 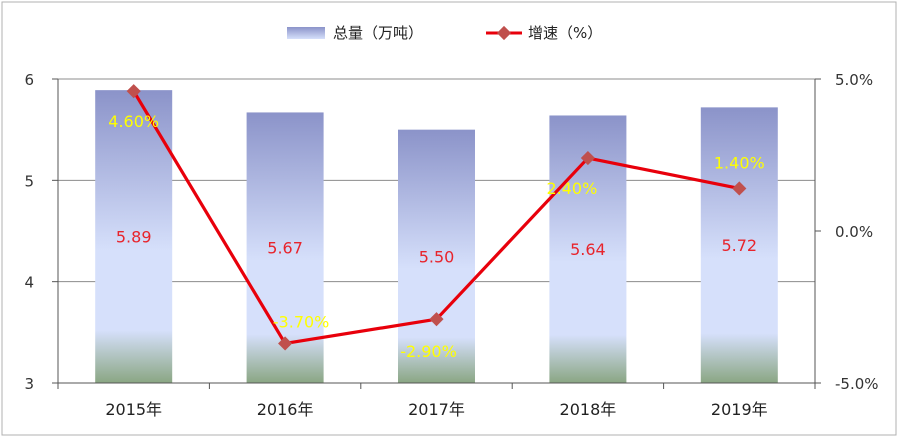 What do you see at coordinates (588, 409) in the screenshot?
I see `x-axis-tick-label: 2018年` at bounding box center [588, 409].